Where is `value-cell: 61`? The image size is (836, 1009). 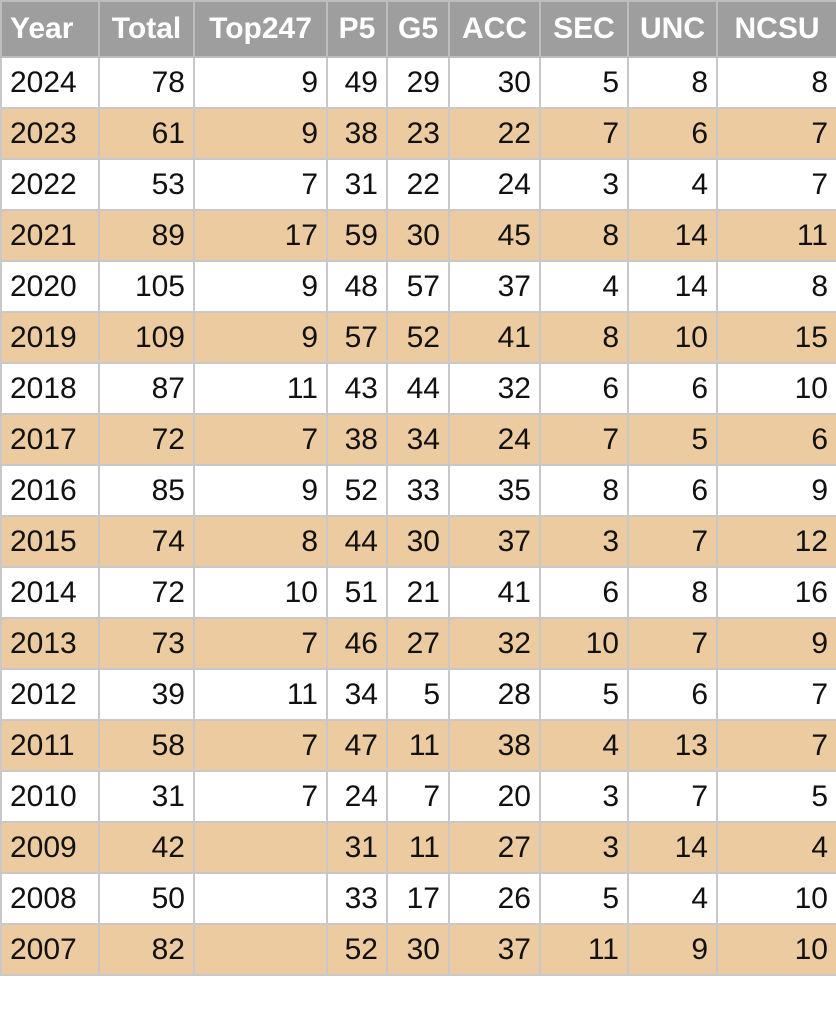 value-cell: 61 is located at coordinates (146, 133).